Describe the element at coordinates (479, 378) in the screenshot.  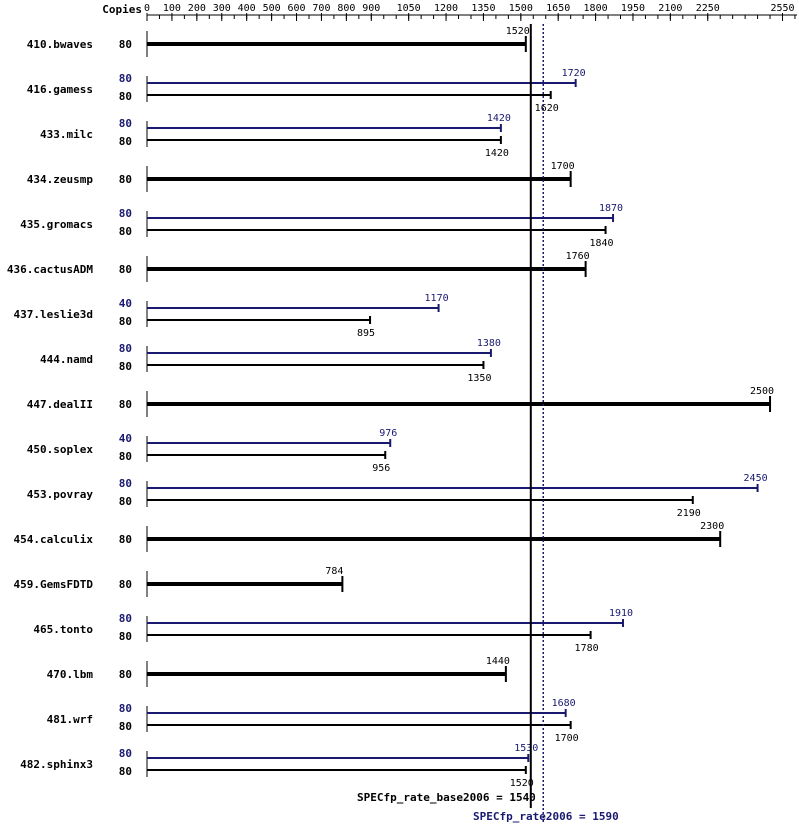
I see `base-value-label: 1350` at that location.